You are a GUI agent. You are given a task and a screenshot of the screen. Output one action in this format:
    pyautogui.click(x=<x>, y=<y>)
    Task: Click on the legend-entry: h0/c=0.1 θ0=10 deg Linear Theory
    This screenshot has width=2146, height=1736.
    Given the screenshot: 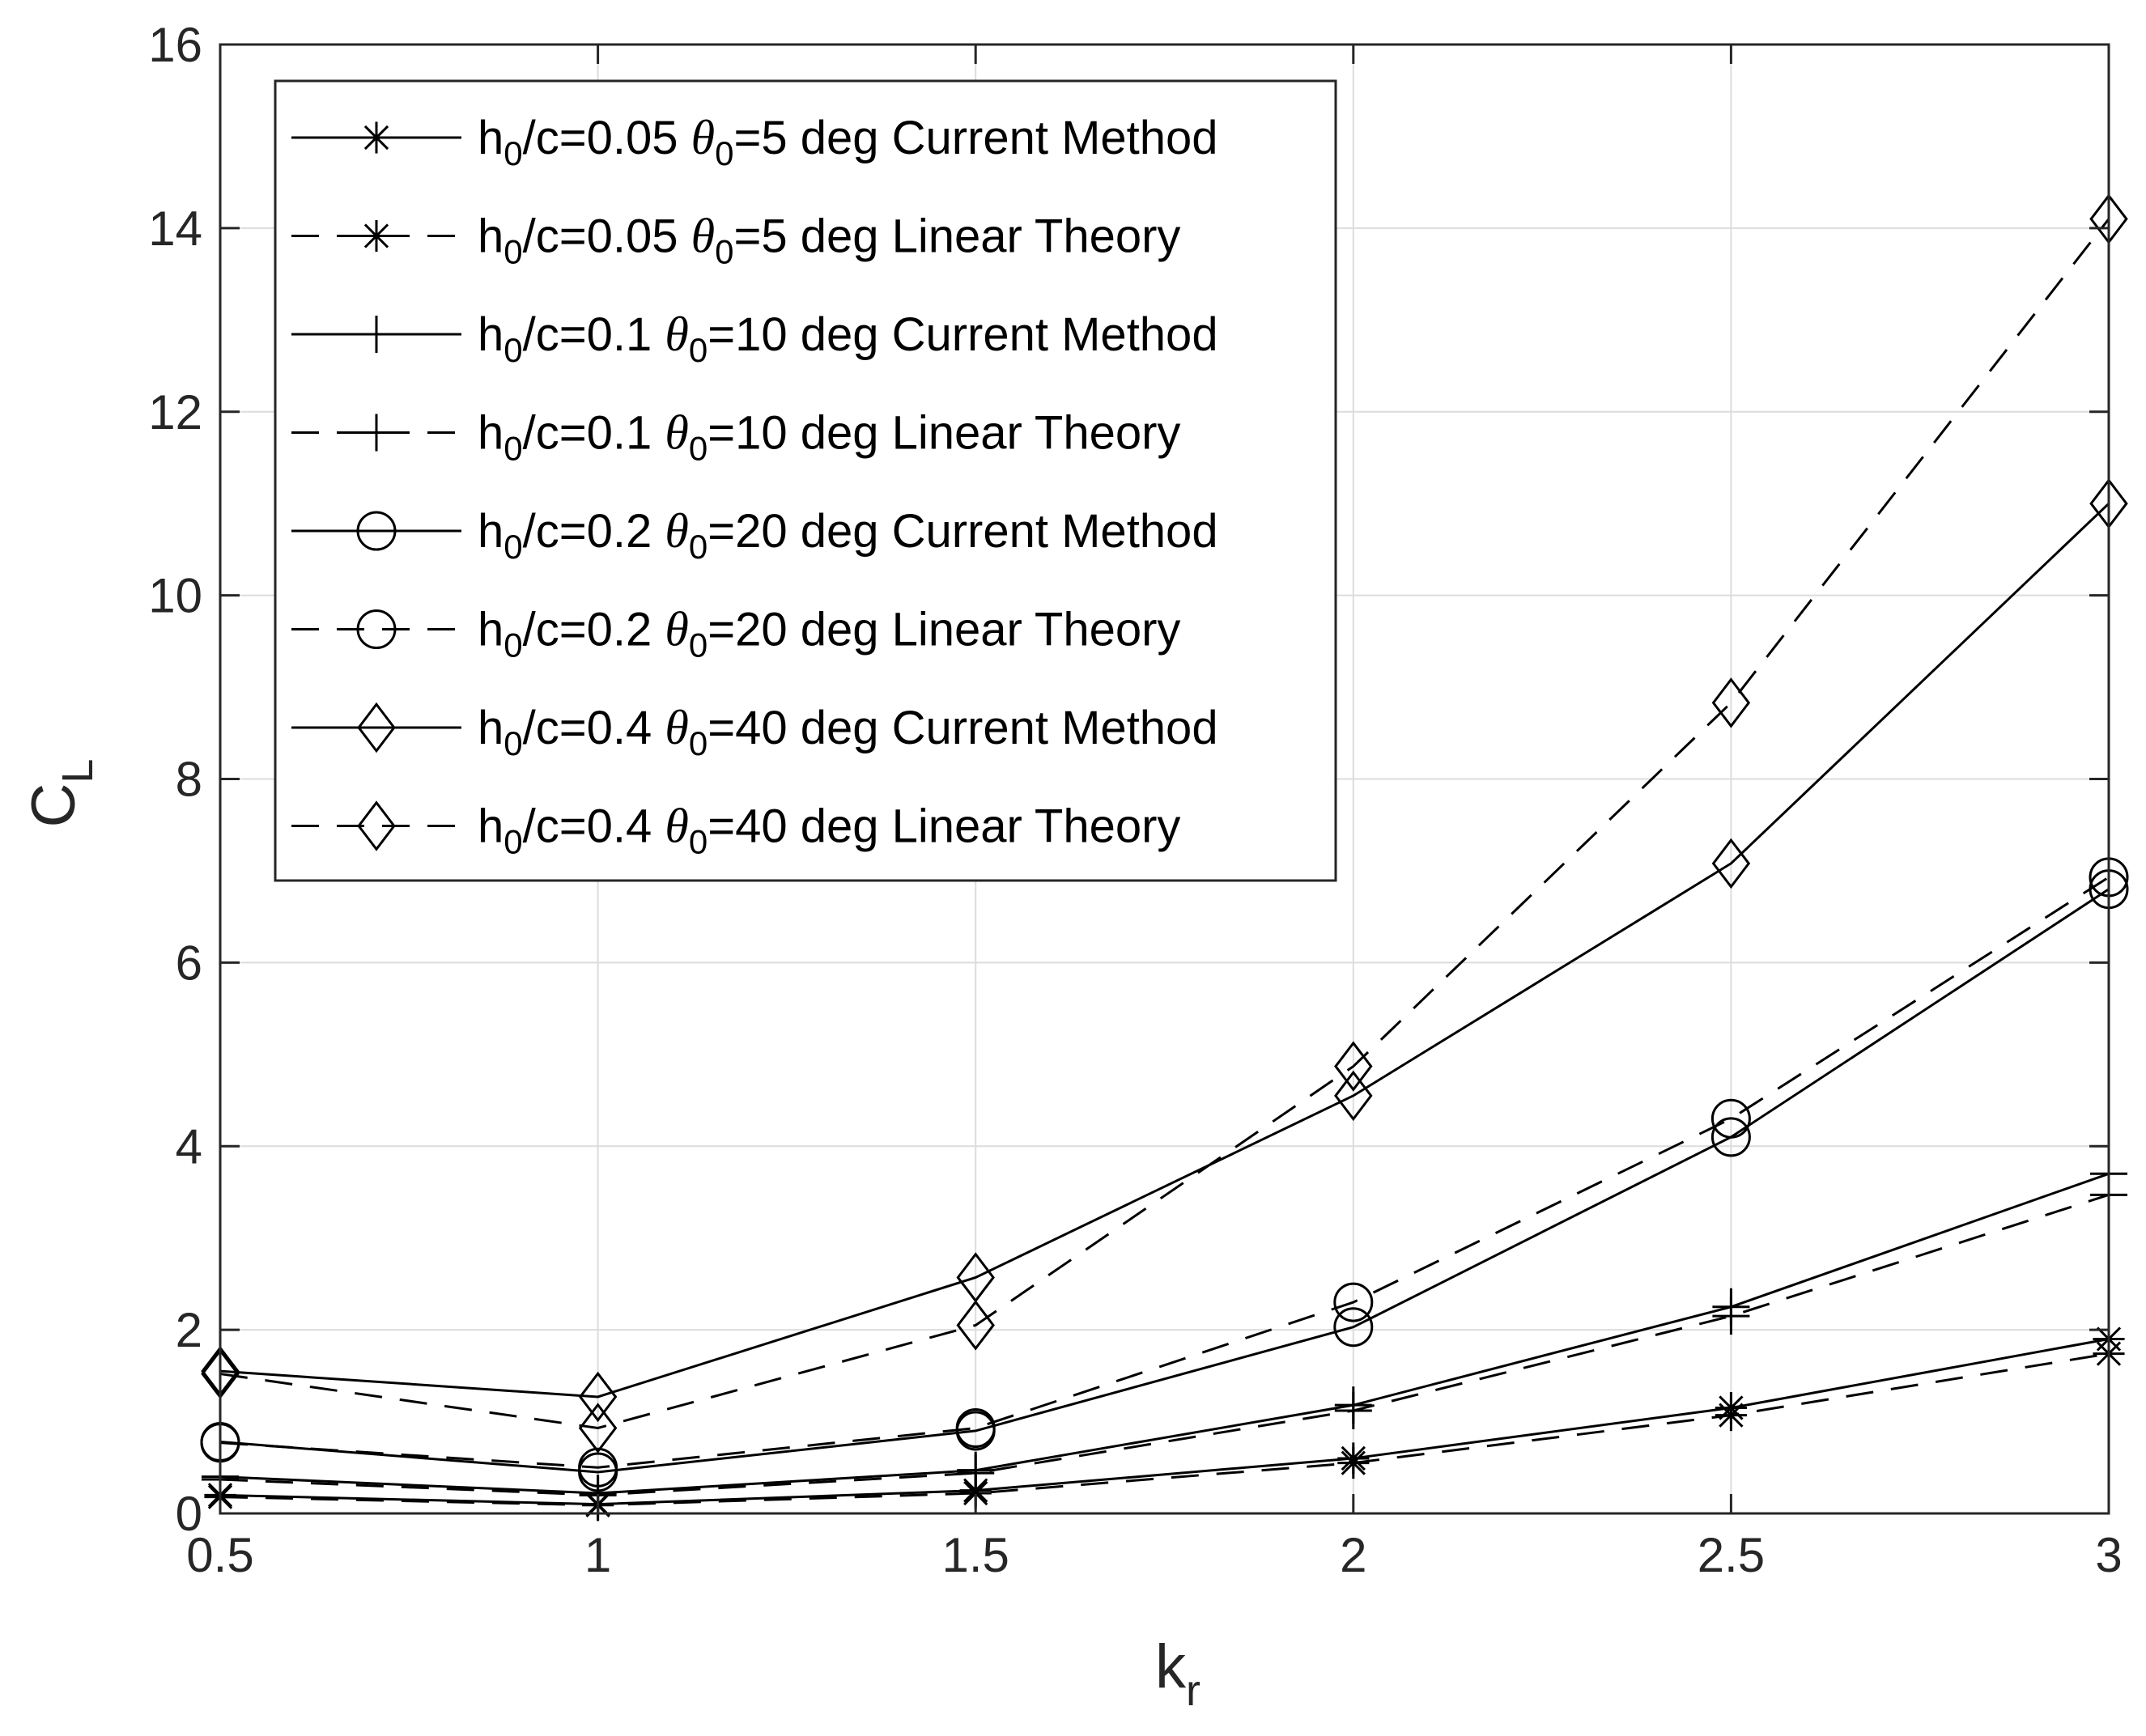 What is the action you would take?
    pyautogui.click(x=735, y=437)
    